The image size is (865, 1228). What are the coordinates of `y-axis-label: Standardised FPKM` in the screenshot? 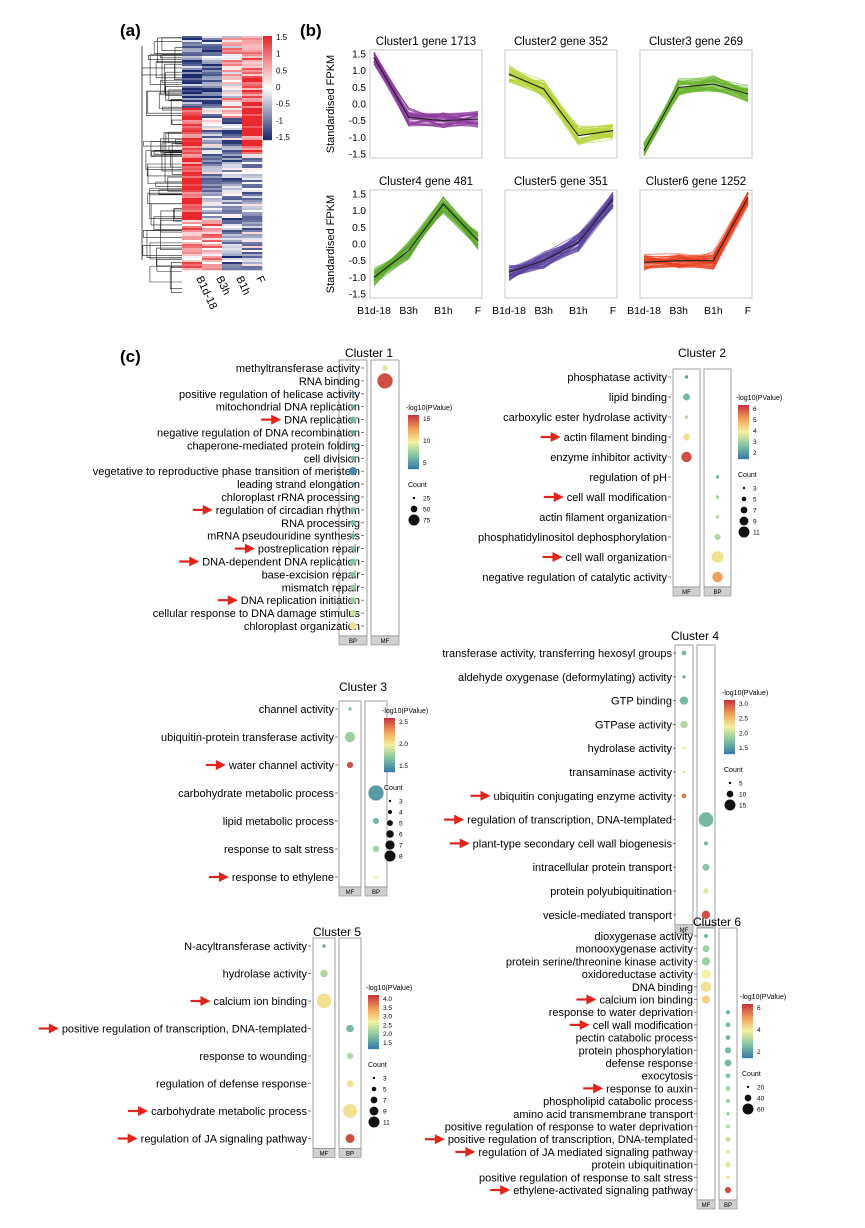 It's located at (331, 244).